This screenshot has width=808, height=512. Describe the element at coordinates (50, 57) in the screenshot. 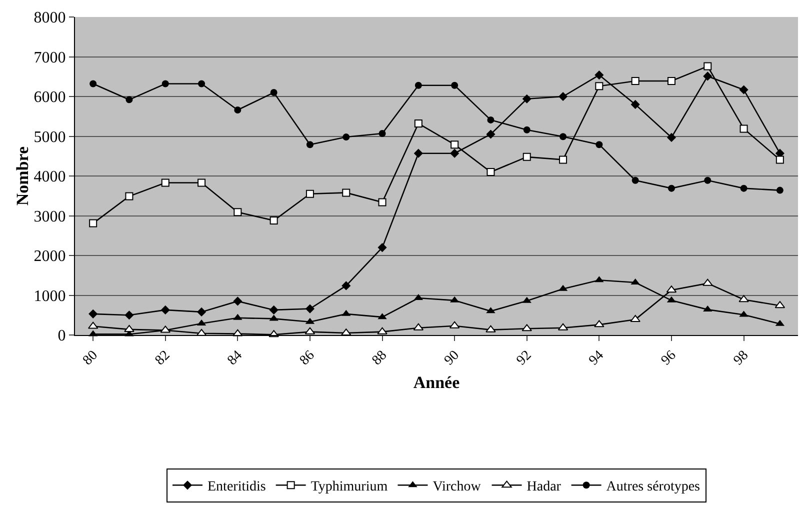

I see `y-tick-label: 7000` at that location.